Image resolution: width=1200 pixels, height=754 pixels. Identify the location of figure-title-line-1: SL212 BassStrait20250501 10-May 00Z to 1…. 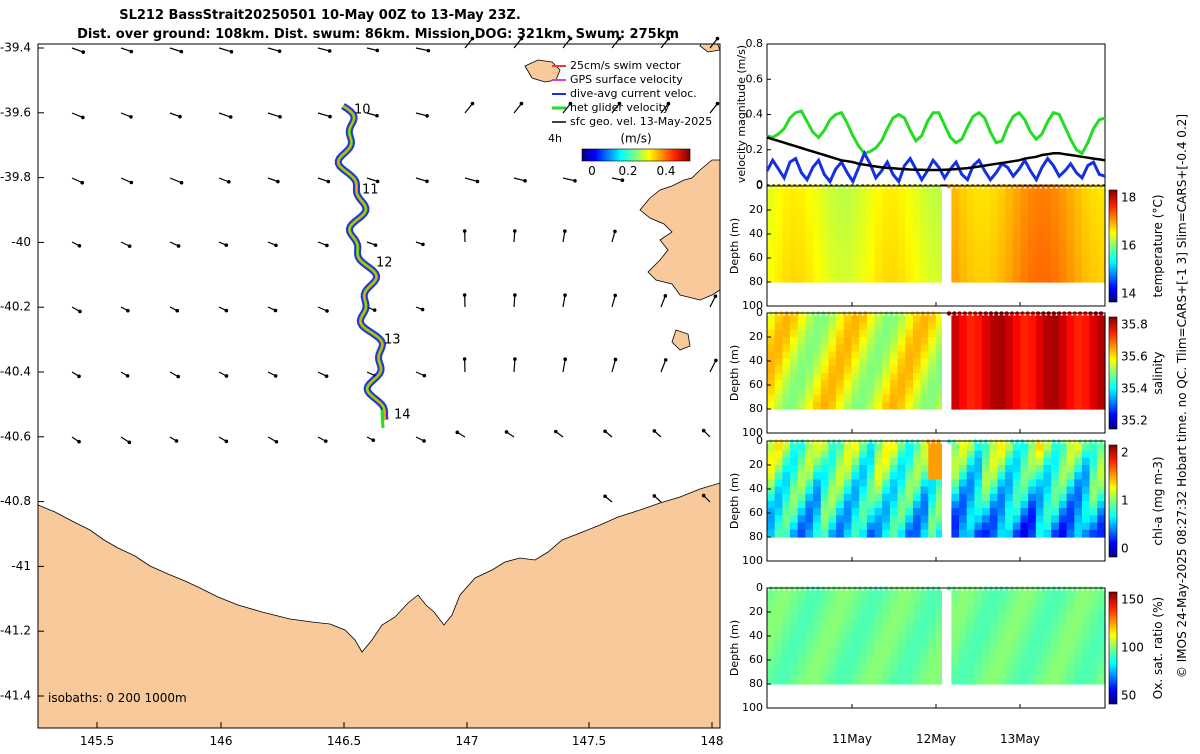
(320, 15).